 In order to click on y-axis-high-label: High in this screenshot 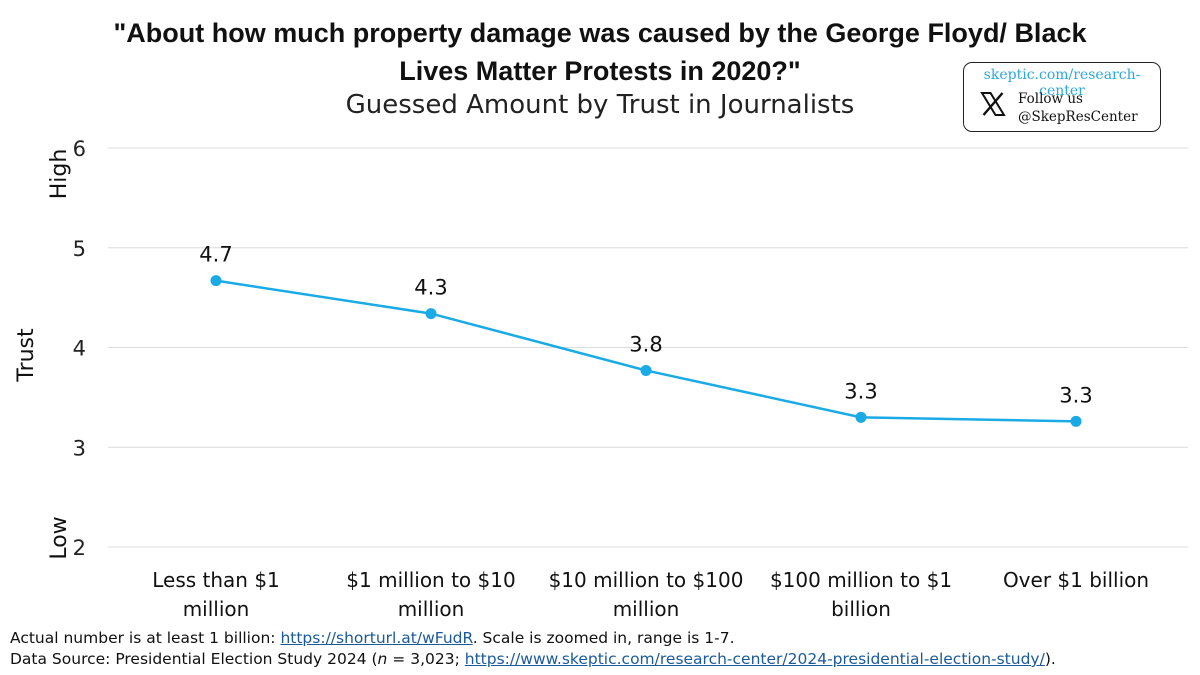, I will do `click(59, 174)`.